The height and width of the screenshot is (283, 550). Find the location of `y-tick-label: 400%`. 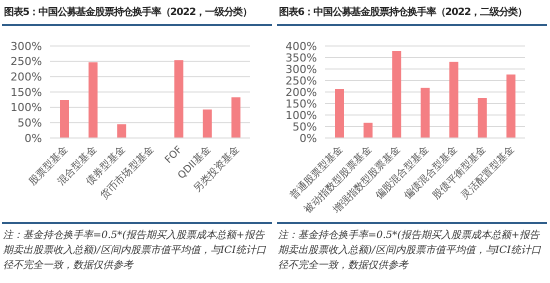

y-tick-label: 400% is located at coordinates (301, 46).